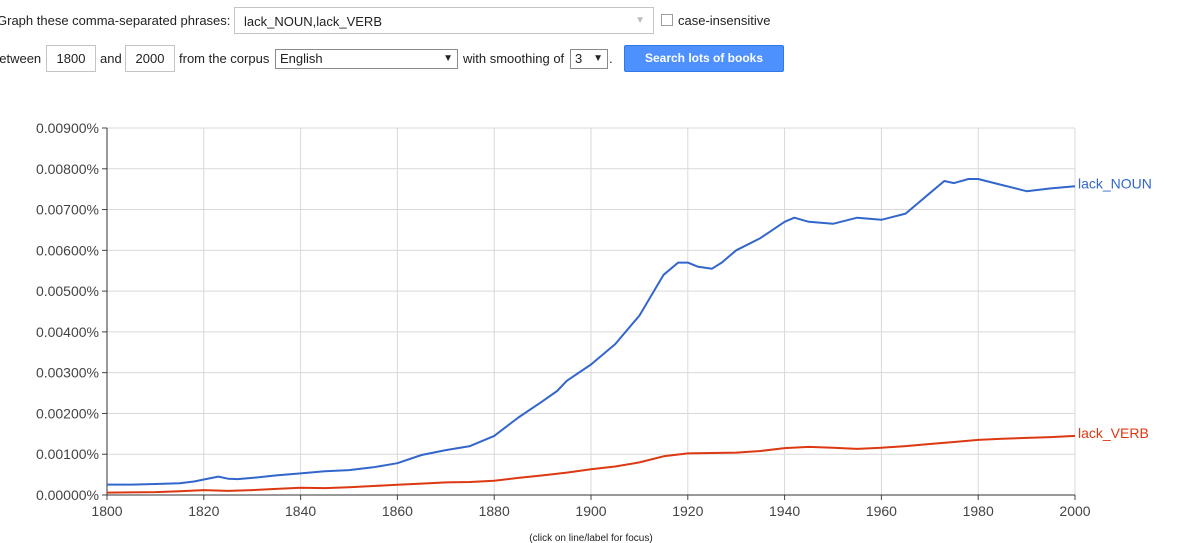 Image resolution: width=1179 pixels, height=543 pixels. What do you see at coordinates (115, 20) in the screenshot?
I see `phrases-label: Graph these comma-separated phrases:` at bounding box center [115, 20].